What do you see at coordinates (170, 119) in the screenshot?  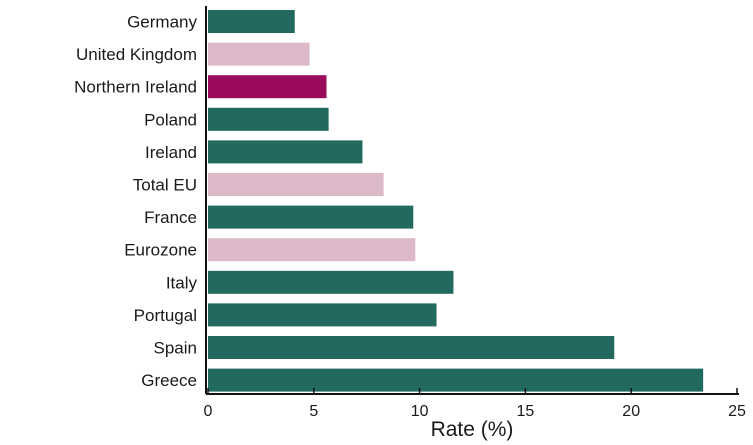 I see `category-label: Poland` at bounding box center [170, 119].